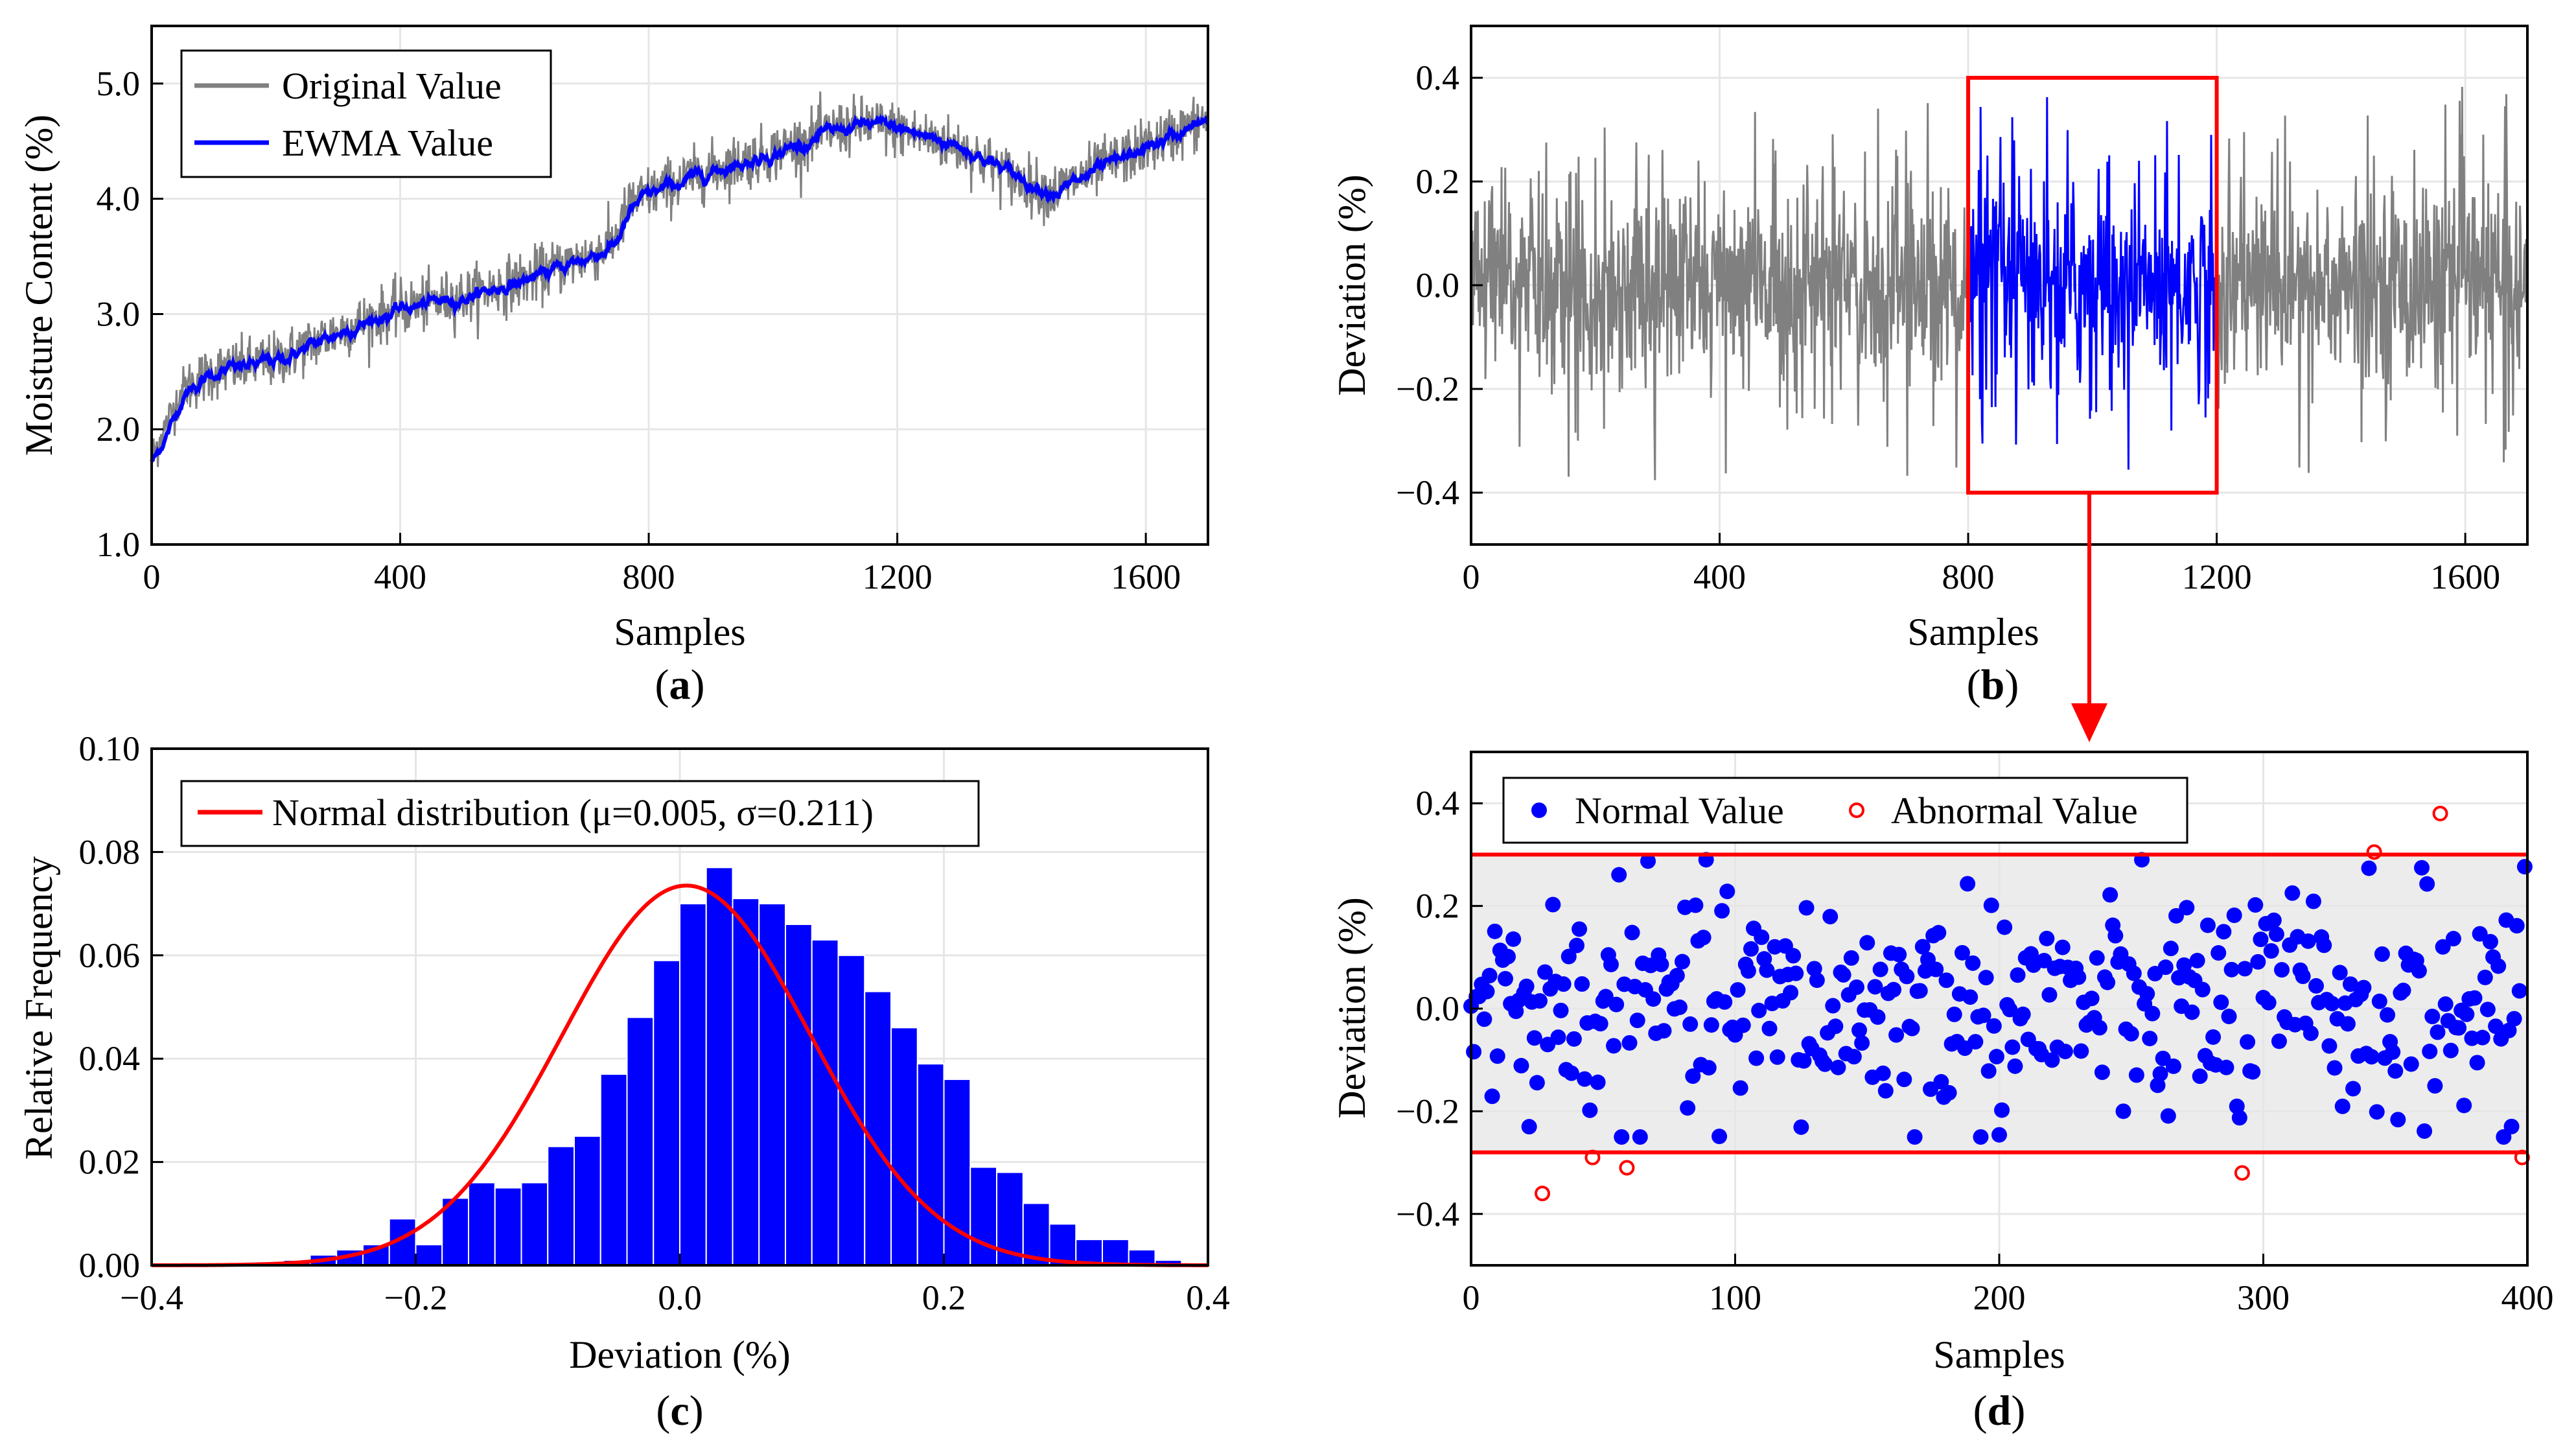  What do you see at coordinates (1352, 285) in the screenshot?
I see `panel-b-ylabel: Deviation (%)` at bounding box center [1352, 285].